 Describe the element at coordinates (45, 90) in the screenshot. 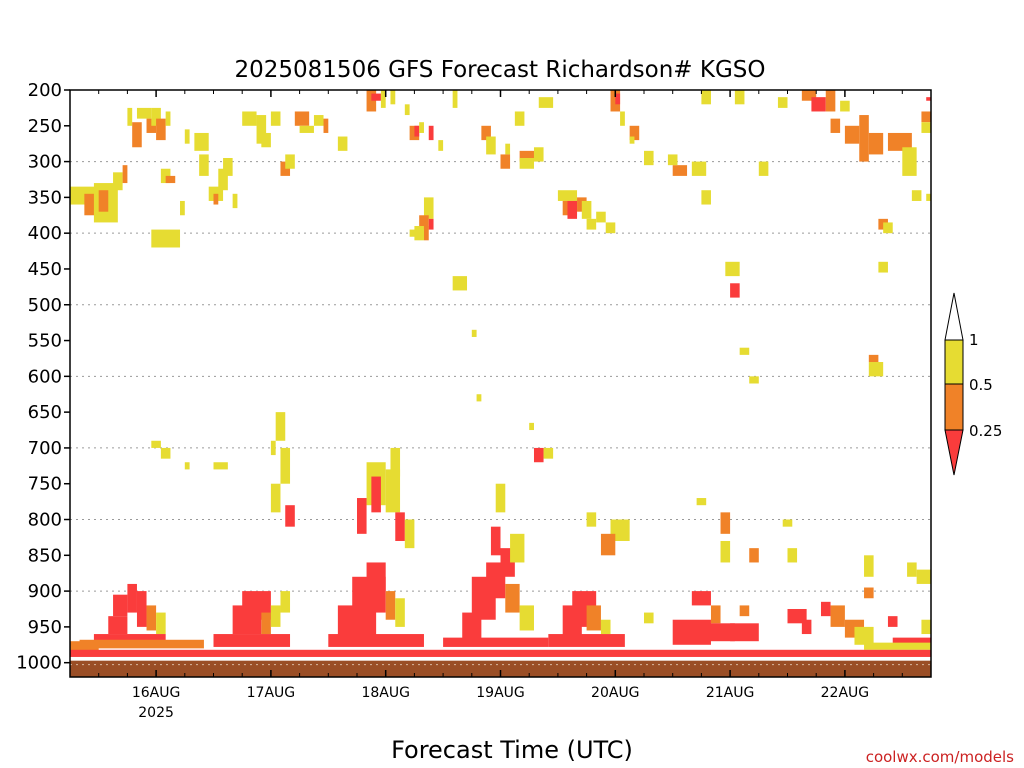

I see `y-tick-label: 200` at that location.